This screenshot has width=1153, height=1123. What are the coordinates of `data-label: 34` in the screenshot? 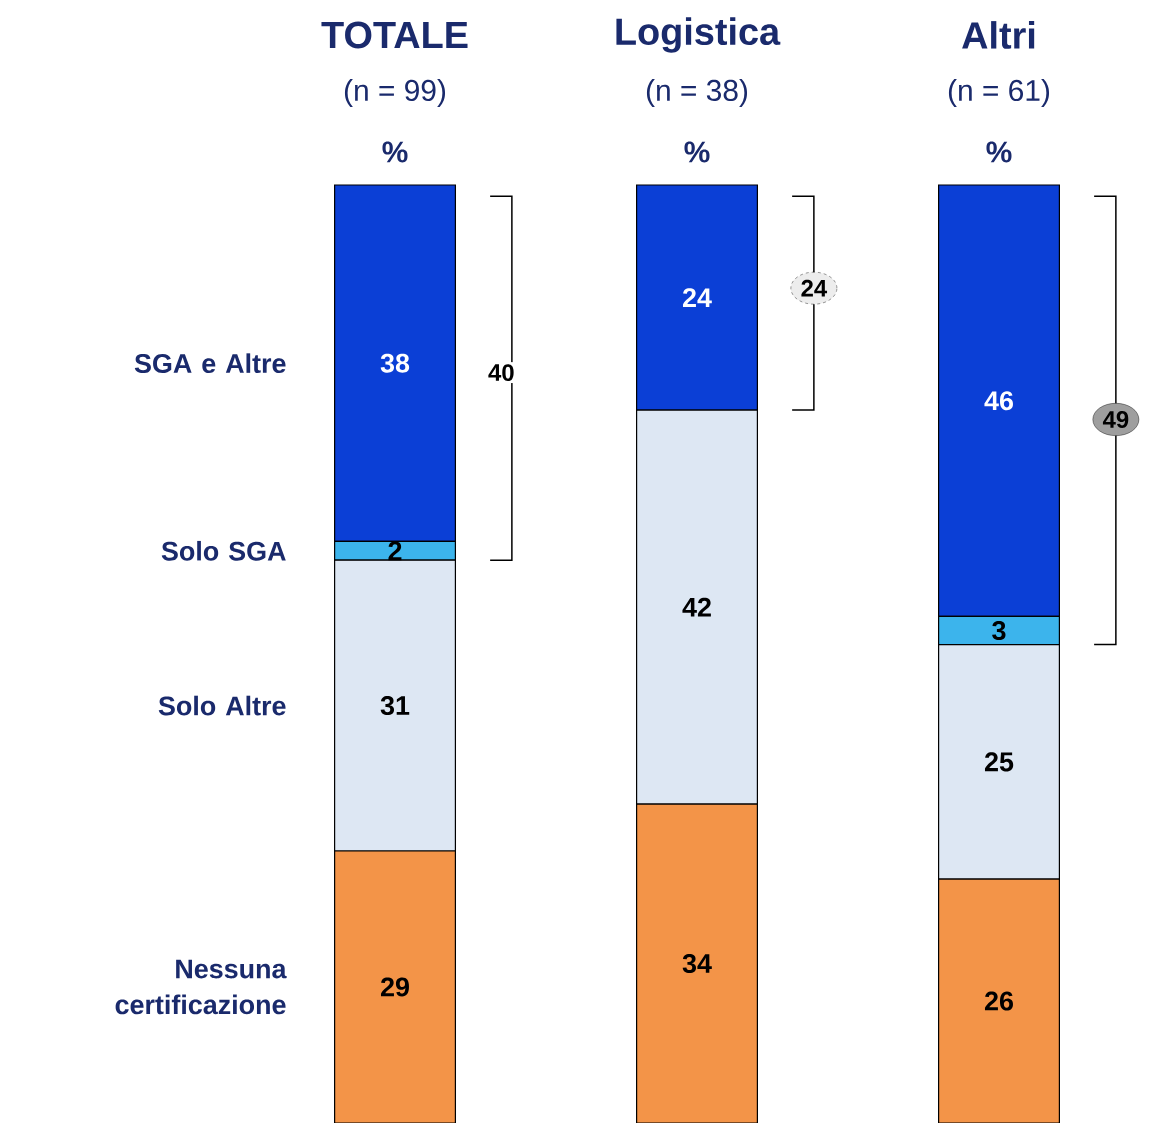 It's located at (697, 964).